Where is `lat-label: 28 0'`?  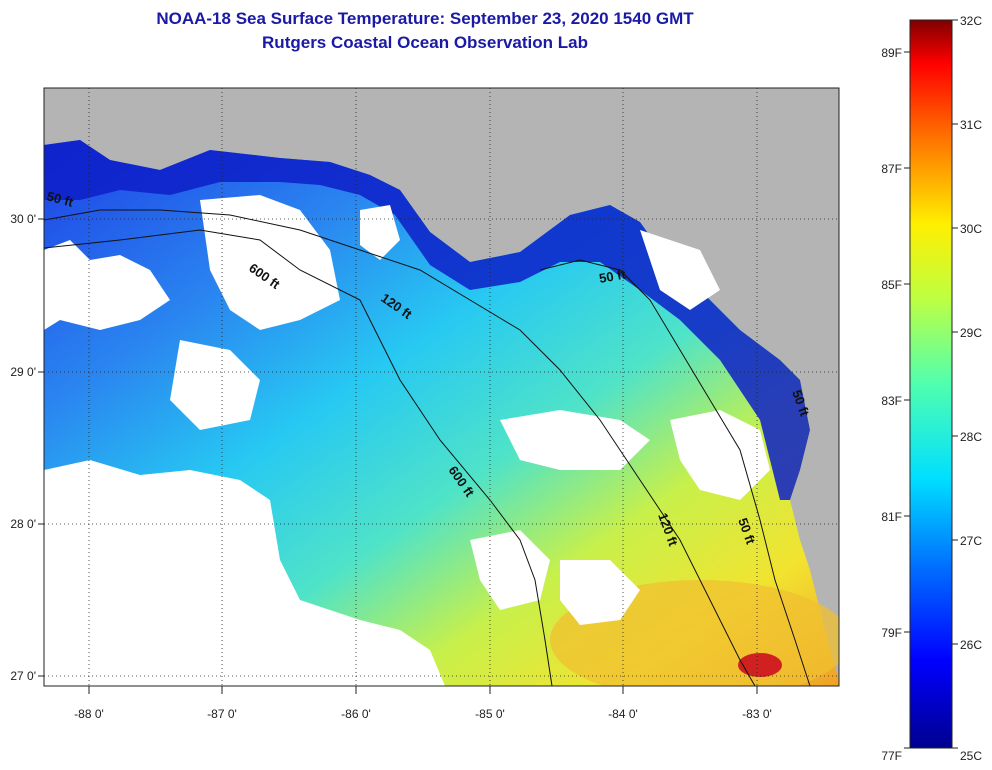
lat-label: 28 0' is located at coordinates (23, 524).